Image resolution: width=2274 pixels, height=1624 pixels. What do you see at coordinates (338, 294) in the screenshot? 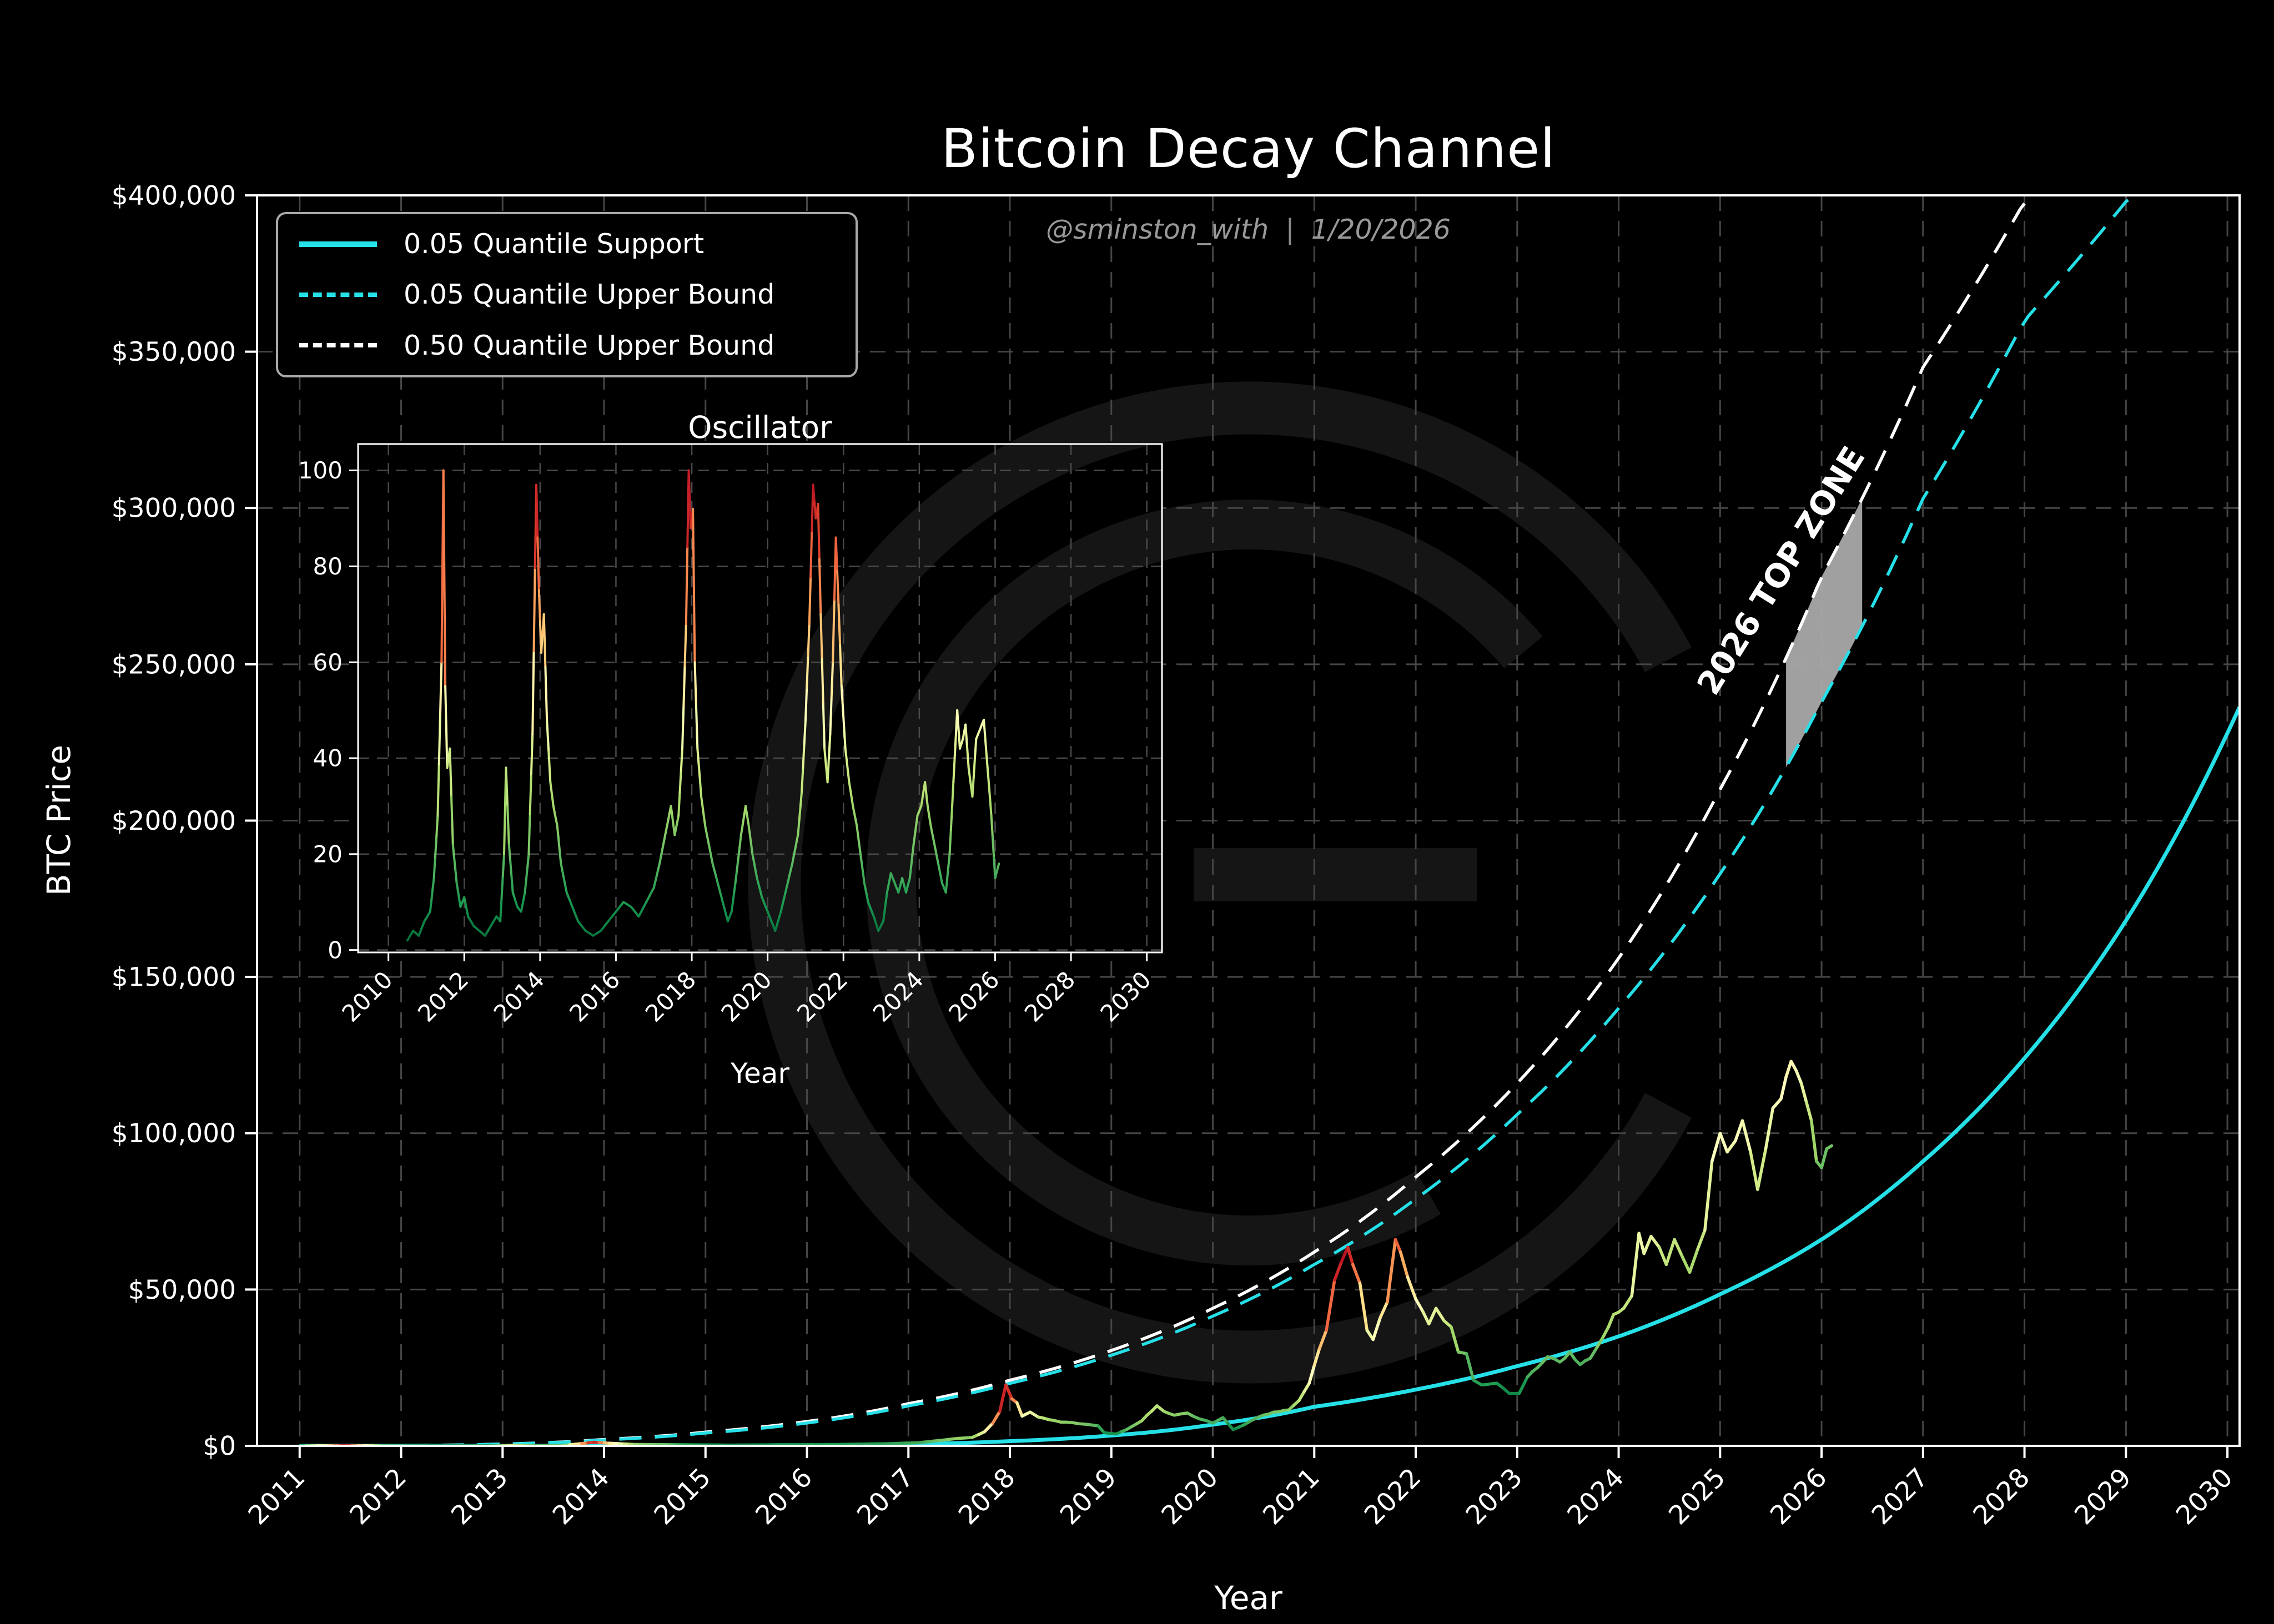
I see `upper-bound-05-swatch` at bounding box center [338, 294].